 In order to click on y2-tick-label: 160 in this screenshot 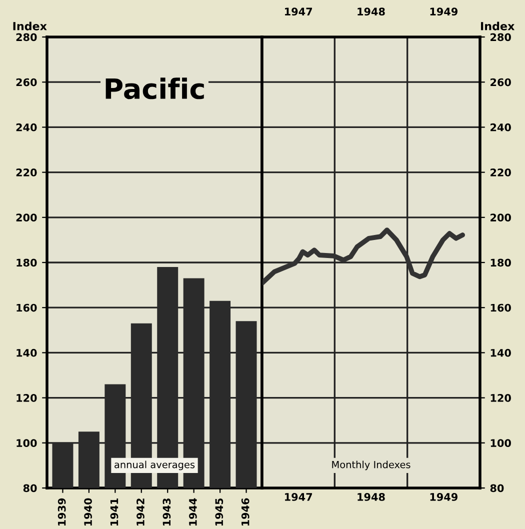, I will do `click(500, 308)`.